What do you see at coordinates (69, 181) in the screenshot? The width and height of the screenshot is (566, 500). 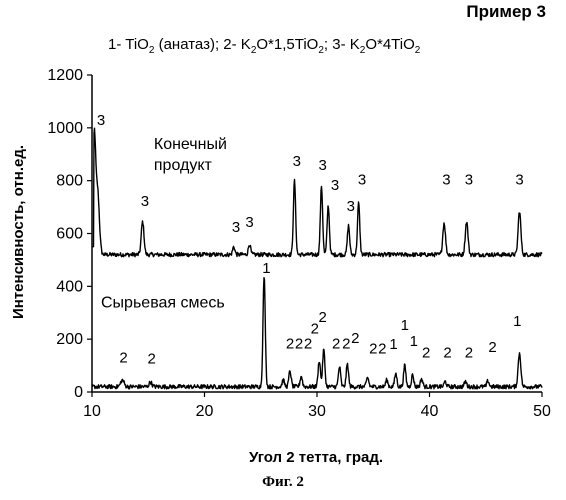 I see `y-tick-label: 800` at bounding box center [69, 181].